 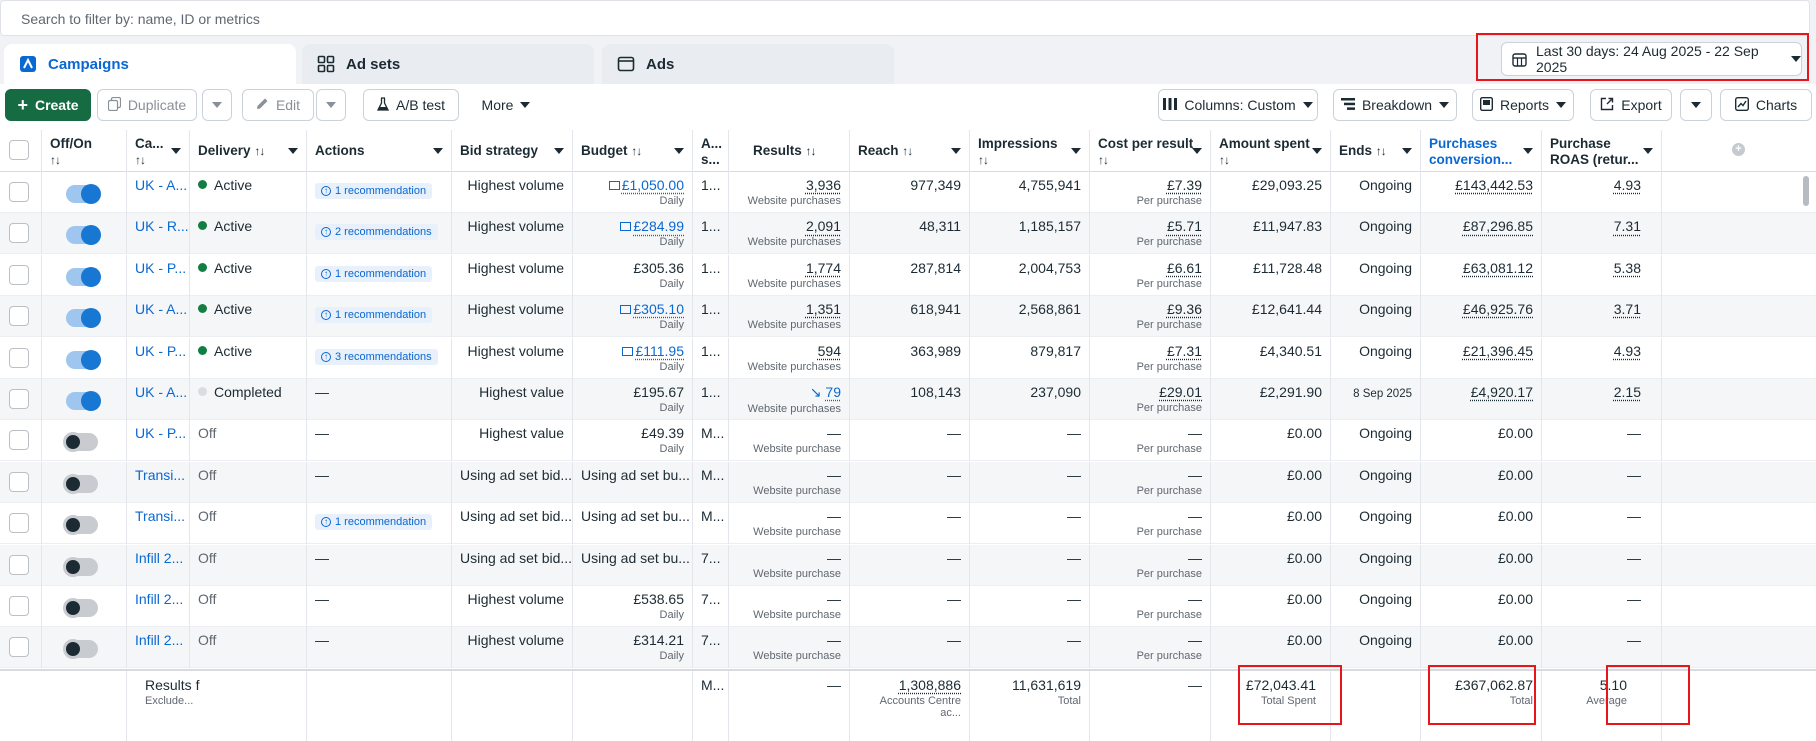 What do you see at coordinates (789, 151) in the screenshot?
I see `col-results: Results ↑↓` at bounding box center [789, 151].